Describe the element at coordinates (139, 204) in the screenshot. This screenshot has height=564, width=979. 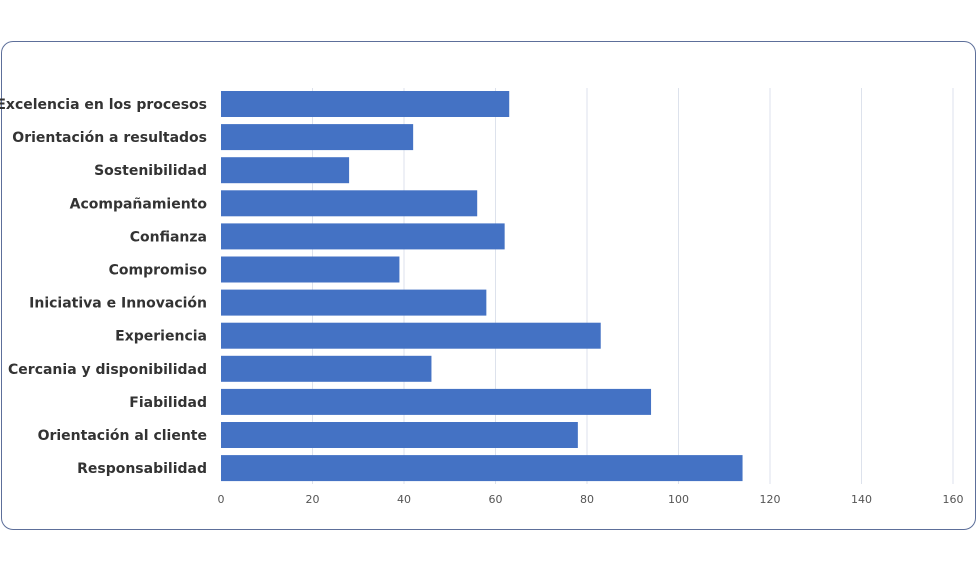
I see `category-label: Acompañamiento` at that location.